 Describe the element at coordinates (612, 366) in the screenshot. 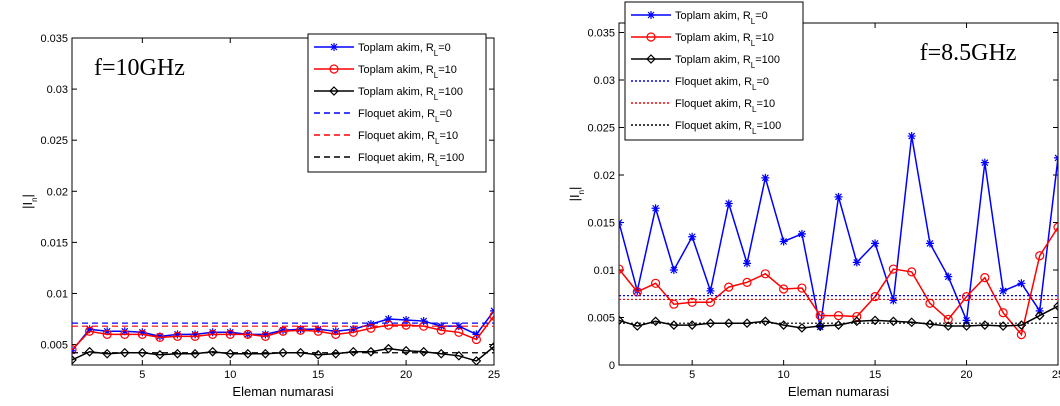

I see `y-tick-label: 0` at that location.